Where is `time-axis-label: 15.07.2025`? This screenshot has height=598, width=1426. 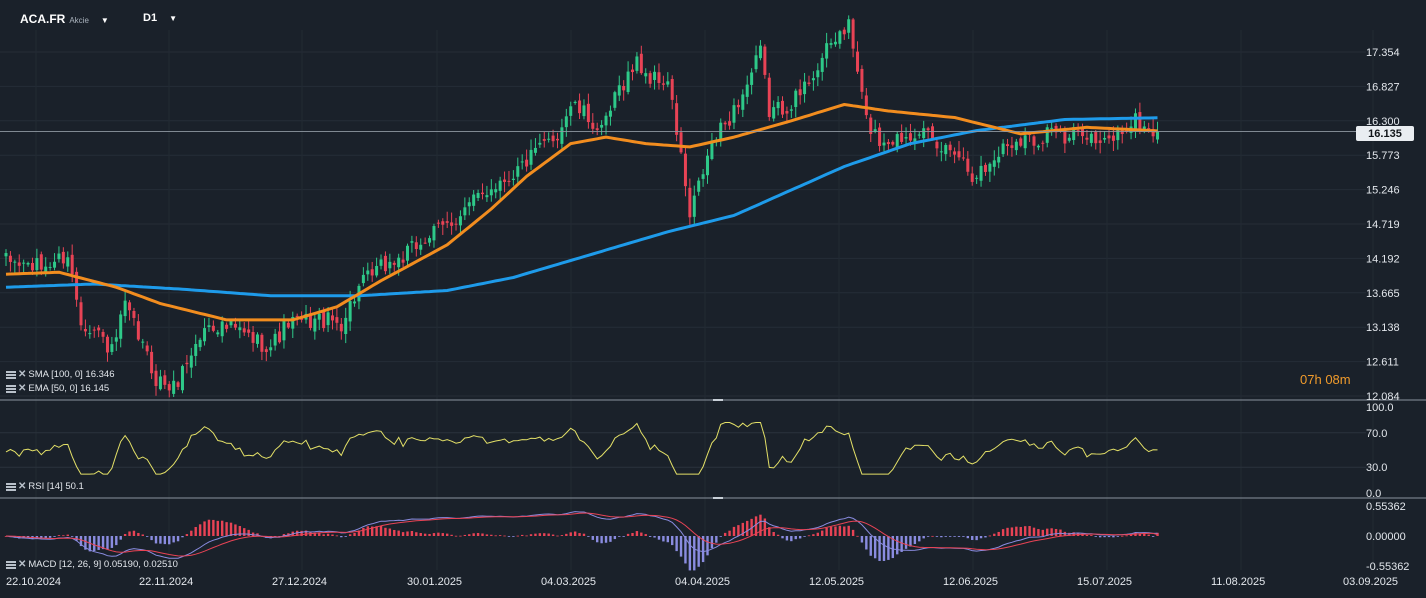
time-axis-label: 15.07.2025 is located at coordinates (1104, 582).